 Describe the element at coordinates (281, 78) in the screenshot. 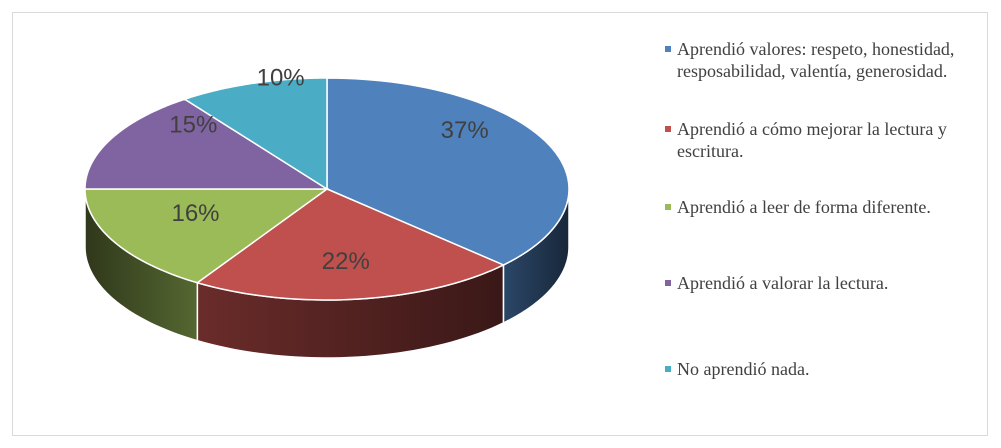

I see `data-label: 10%` at that location.